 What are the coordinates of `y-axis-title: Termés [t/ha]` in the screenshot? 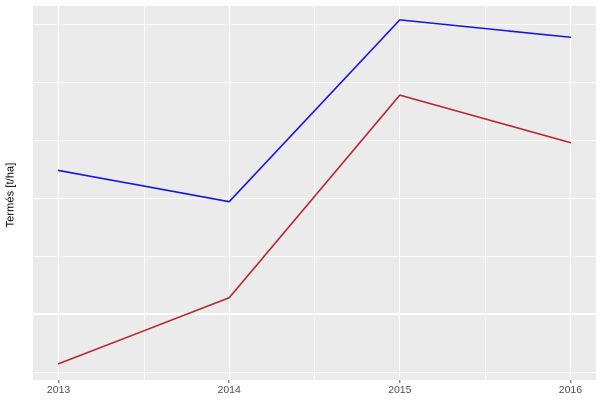 It's located at (10, 195).